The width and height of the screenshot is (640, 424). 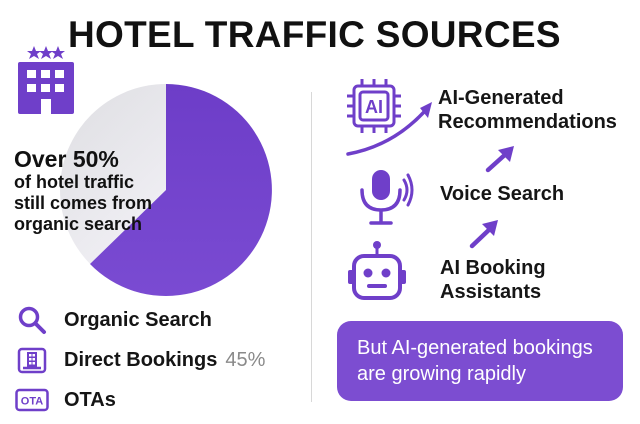 I want to click on legend-item-direct-bookings: Direct Bookings 45%, so click(x=139, y=360).